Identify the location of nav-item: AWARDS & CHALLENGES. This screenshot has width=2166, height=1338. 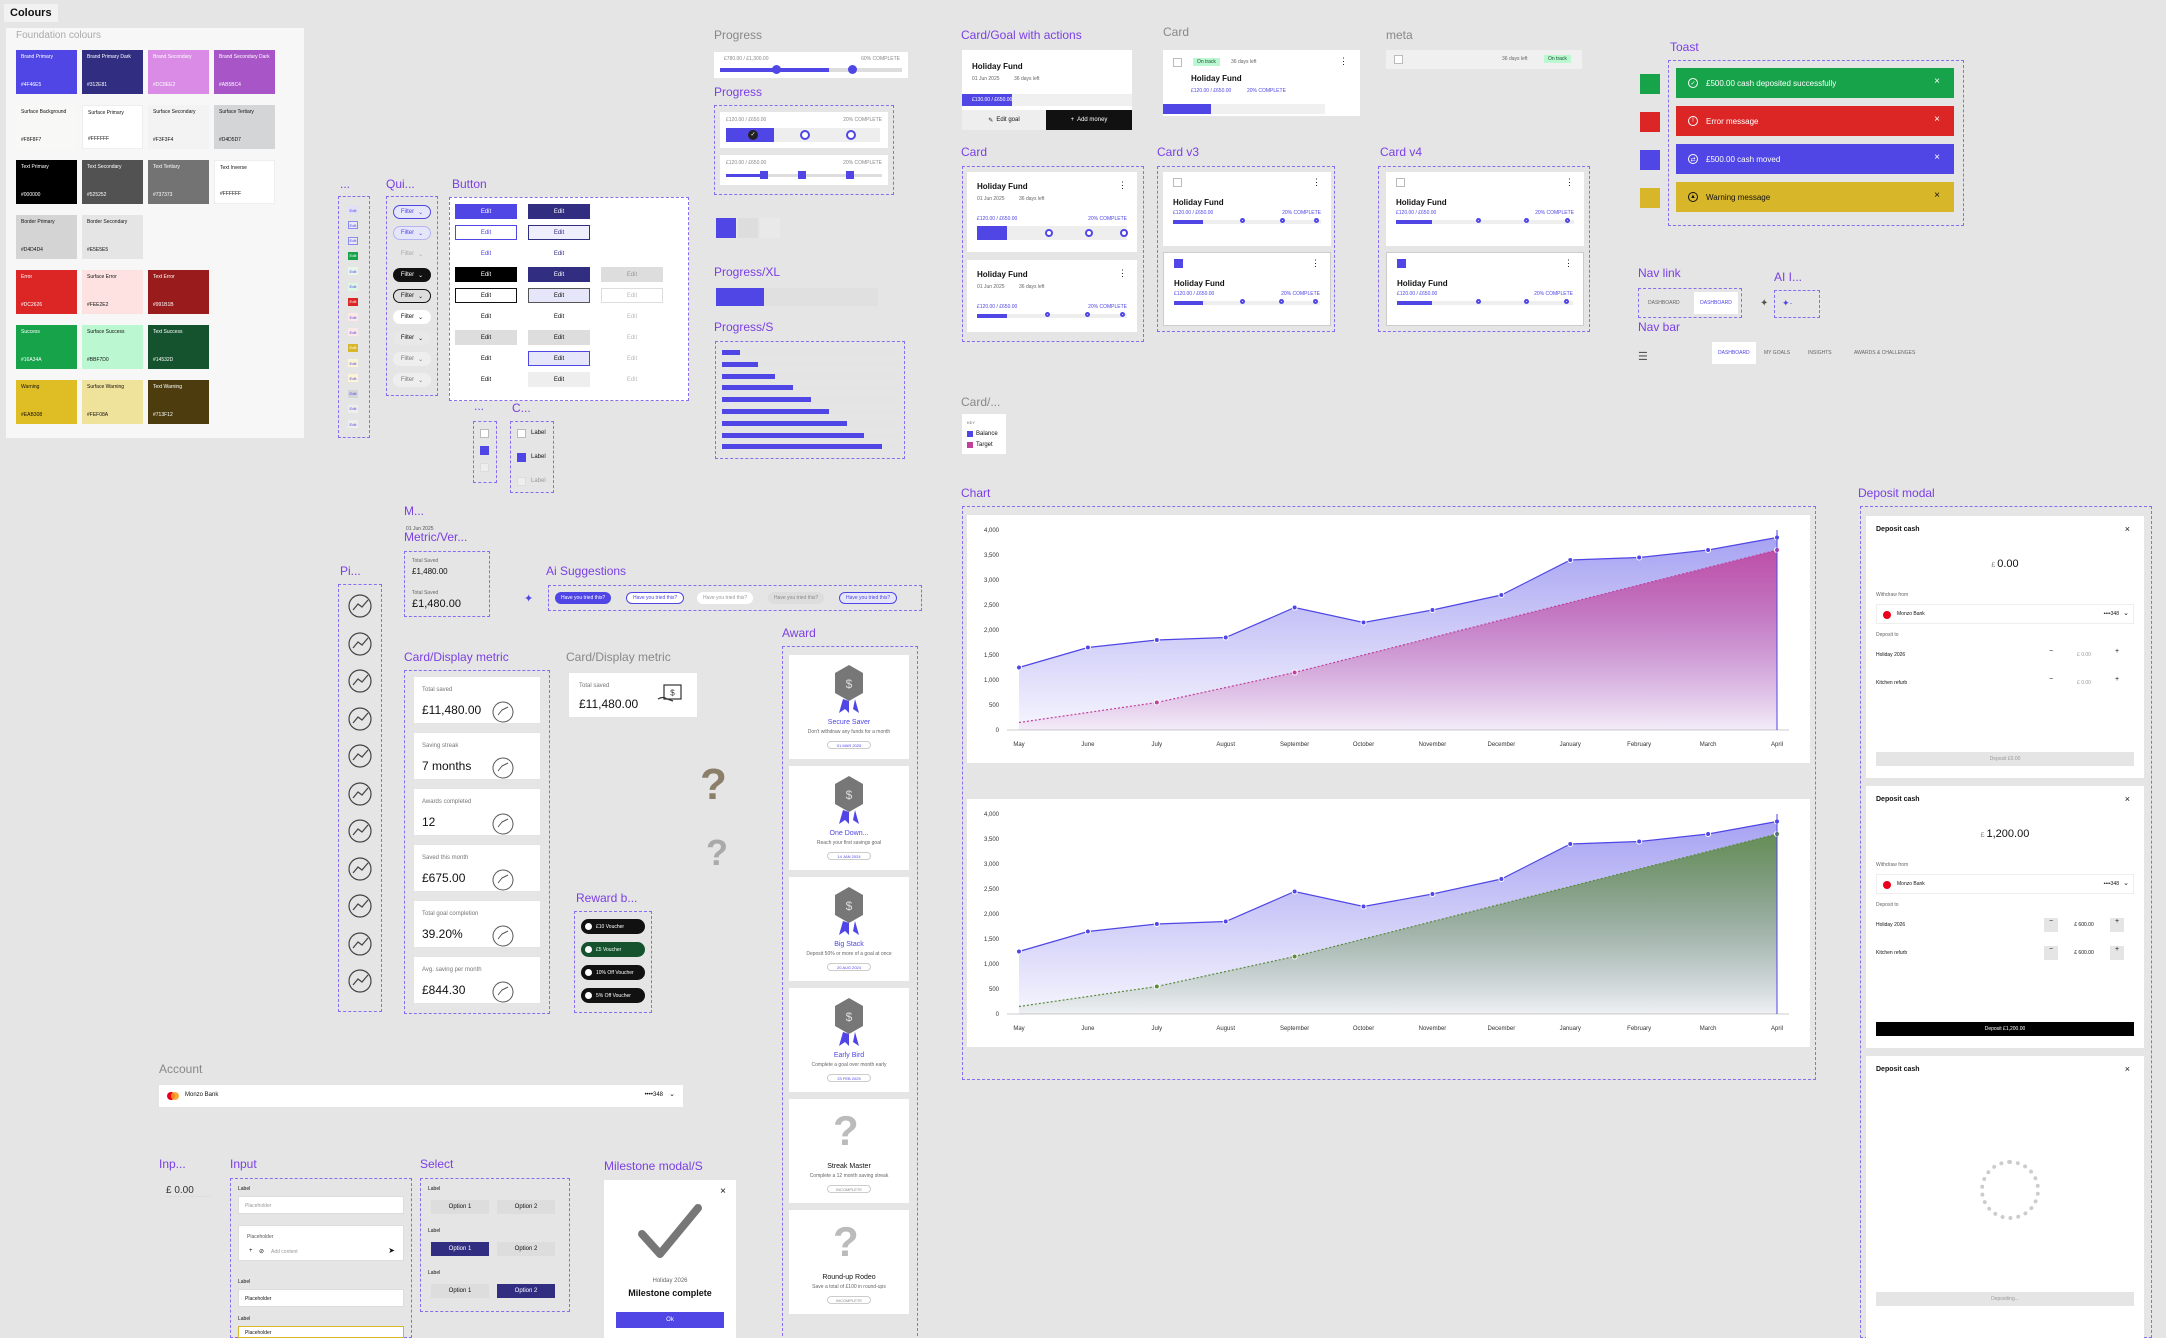
(1885, 353).